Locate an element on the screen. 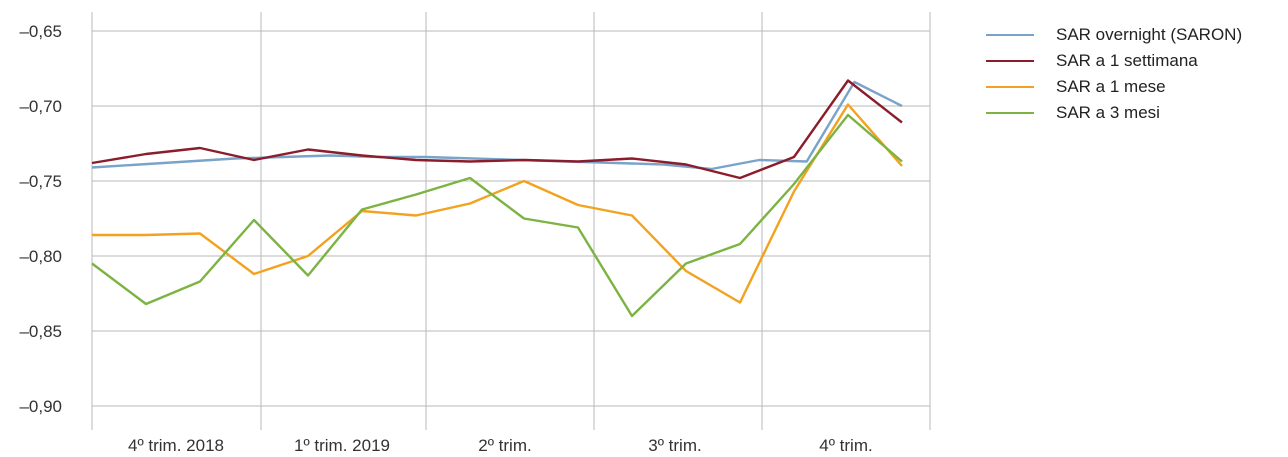 The width and height of the screenshot is (1288, 457). legend-item: SAR a 3 mesi is located at coordinates (1114, 113).